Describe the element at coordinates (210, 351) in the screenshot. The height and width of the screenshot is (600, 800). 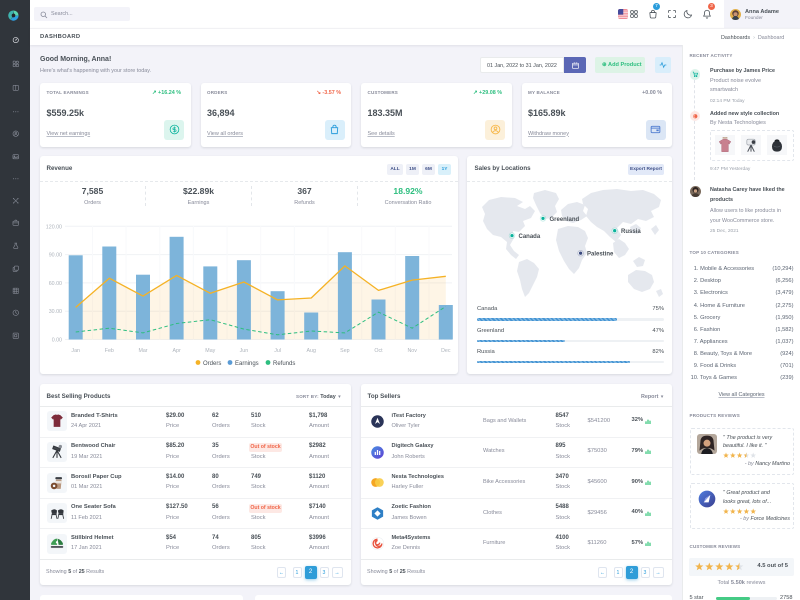
I see `svg-text: May` at that location.